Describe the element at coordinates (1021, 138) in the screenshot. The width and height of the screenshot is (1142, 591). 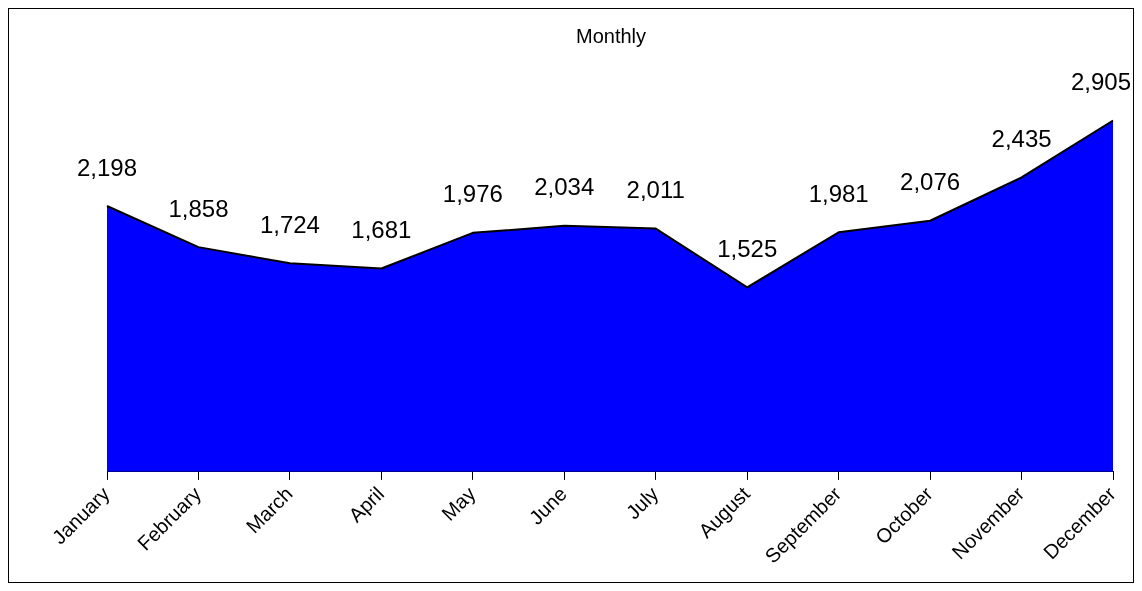
I see `data-label: 2,435` at that location.